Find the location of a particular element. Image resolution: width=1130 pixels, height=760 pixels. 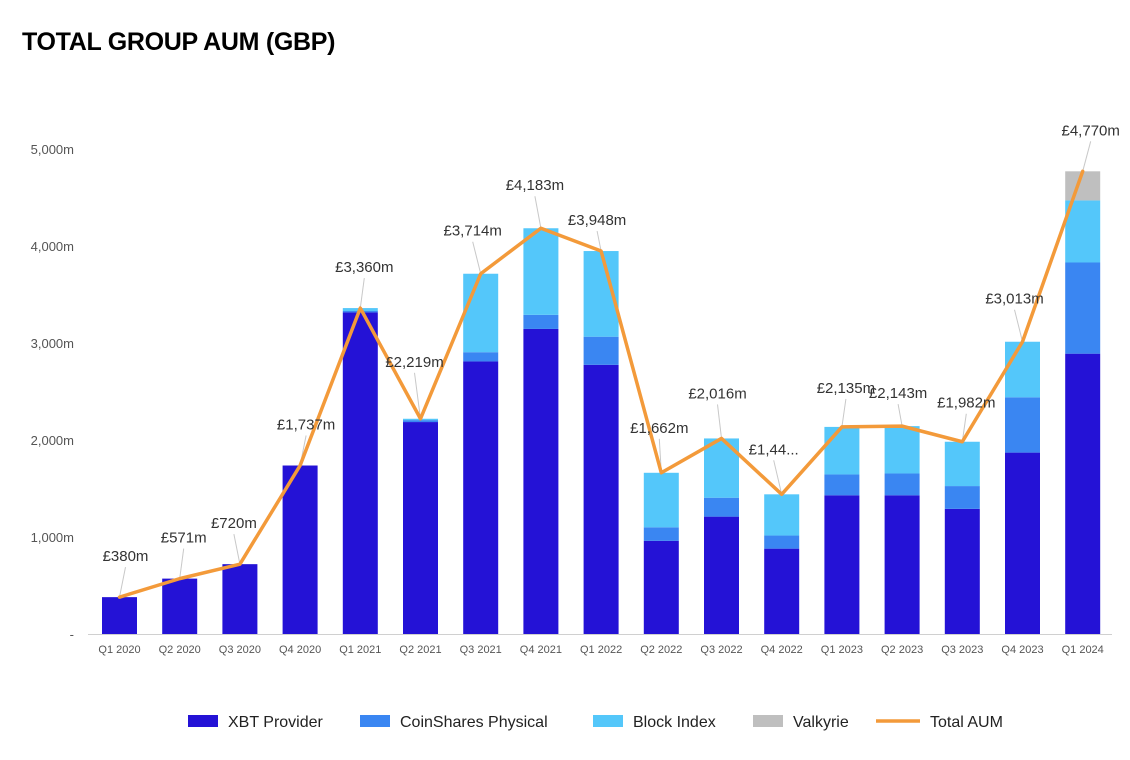

x-tick-label: Q1 2021 is located at coordinates (360, 650).